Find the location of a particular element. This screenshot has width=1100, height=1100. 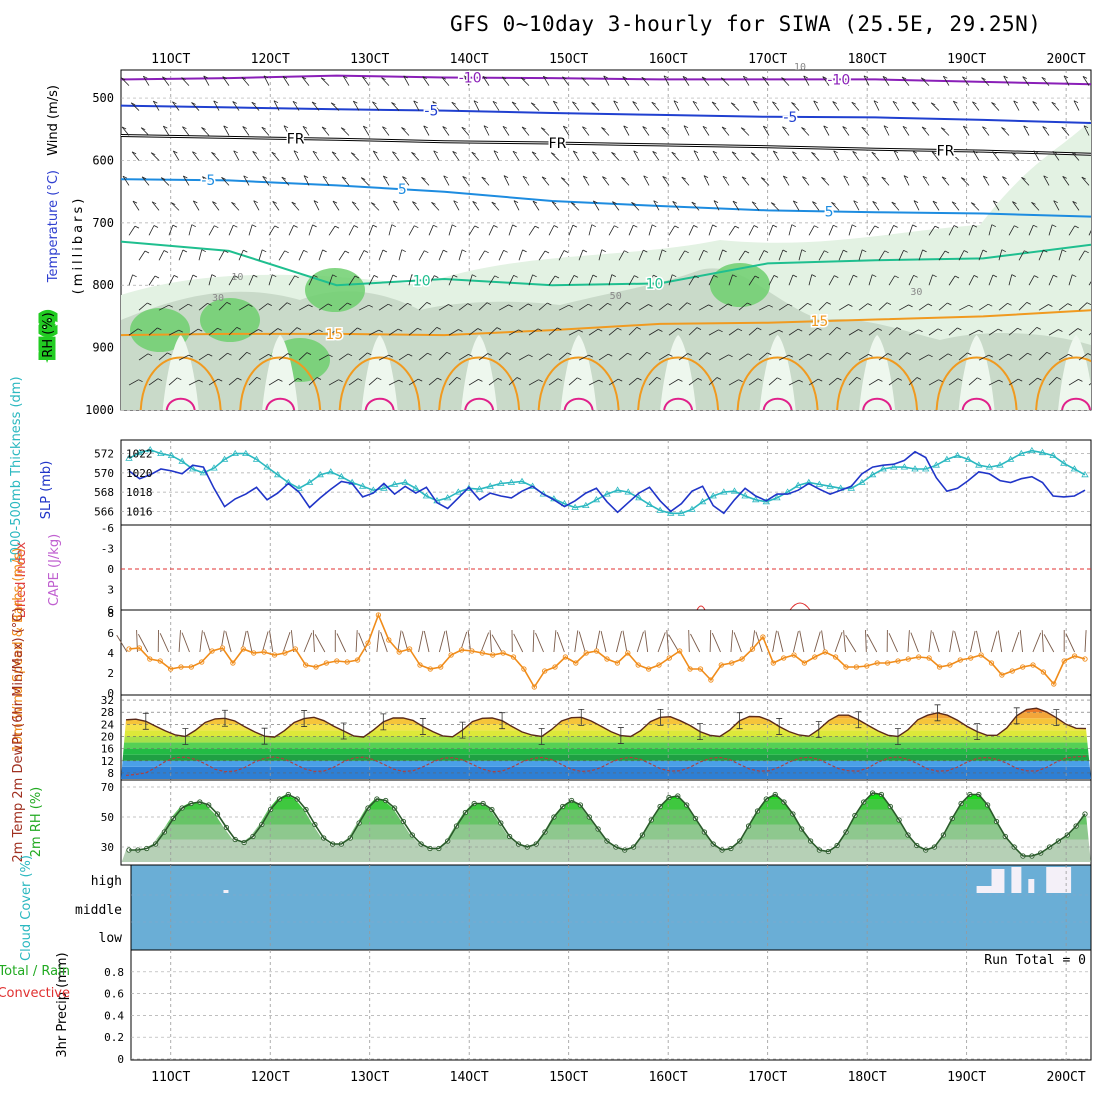

temperature-band is located at coordinates (606, 745).